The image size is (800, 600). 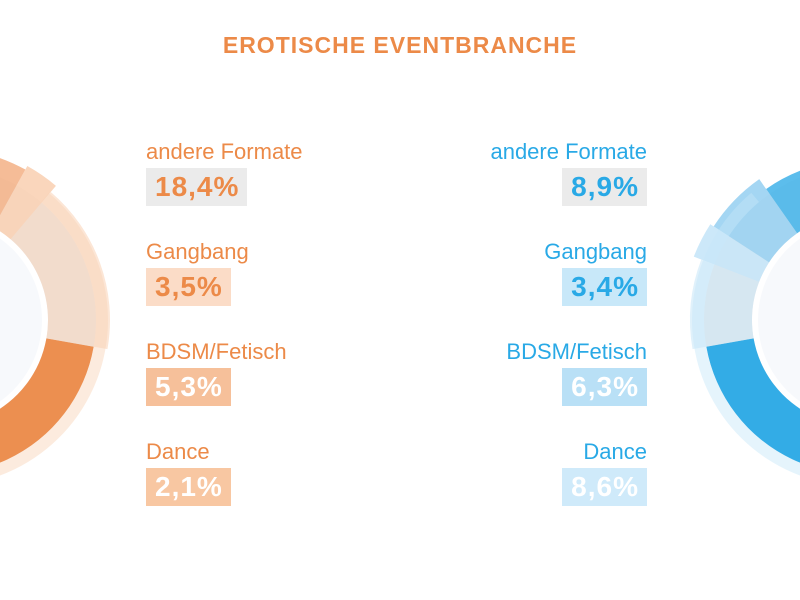 I want to click on value-badge: 18,4%, so click(x=197, y=187).